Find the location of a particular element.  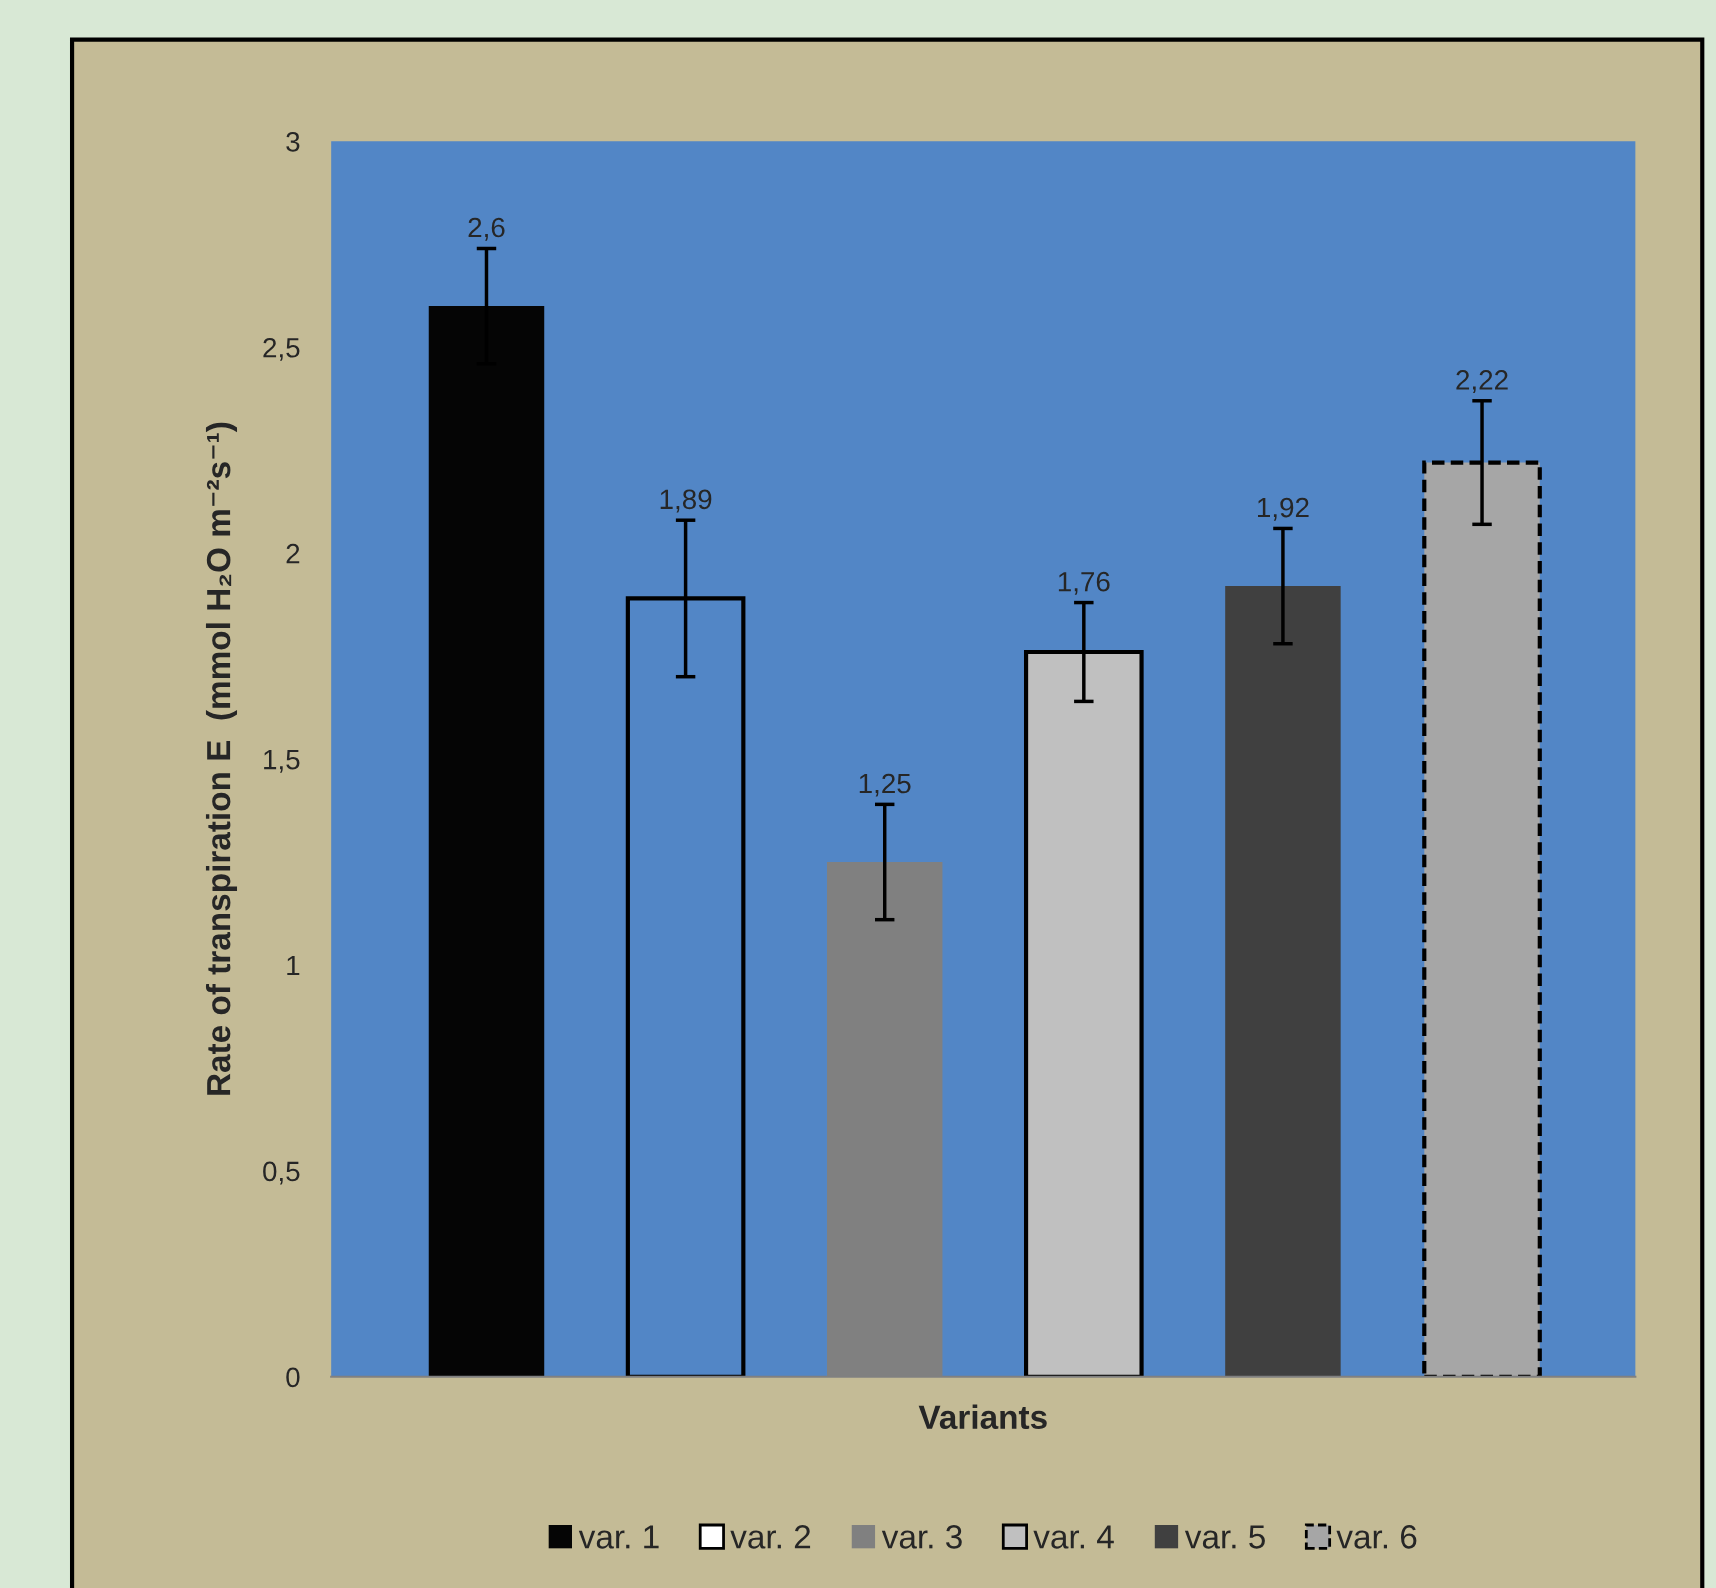

y-tick-label: 1,5 is located at coordinates (282, 761).